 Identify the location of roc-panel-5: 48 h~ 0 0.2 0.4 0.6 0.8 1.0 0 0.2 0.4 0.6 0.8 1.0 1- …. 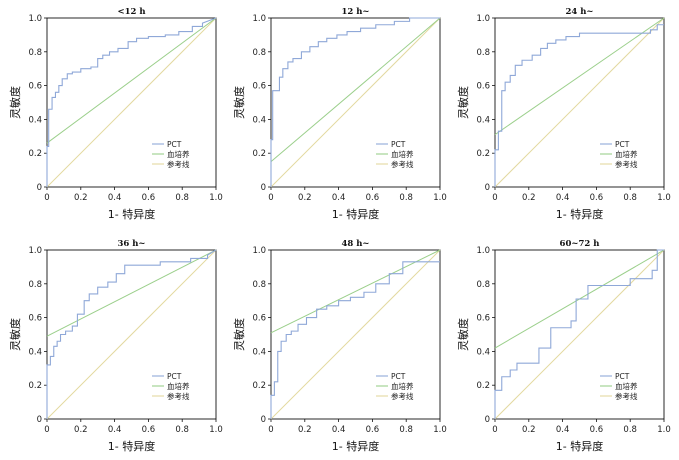
(339, 346).